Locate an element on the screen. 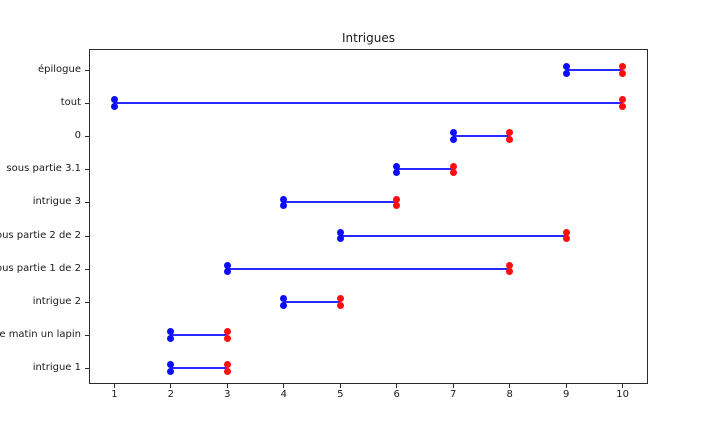 Image resolution: width=720 pixels, height=432 pixels. x-tick-label: 9 is located at coordinates (566, 394).